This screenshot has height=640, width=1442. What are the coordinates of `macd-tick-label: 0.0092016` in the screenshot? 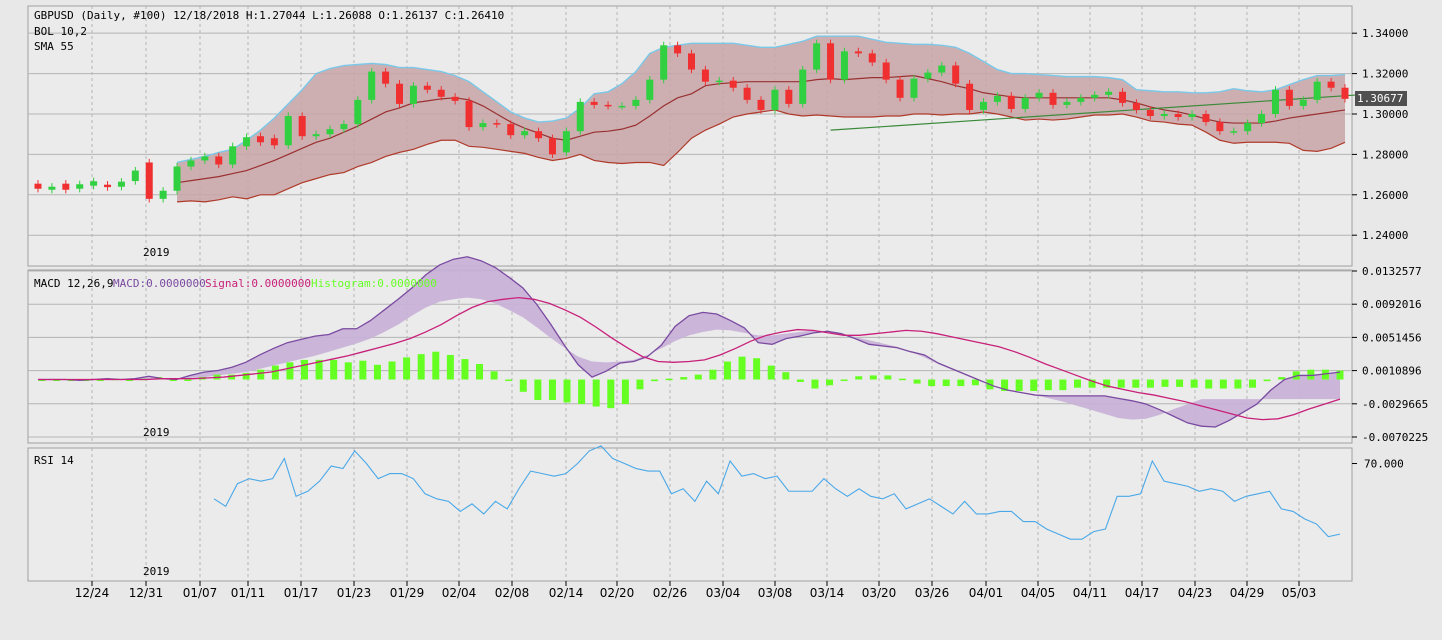 It's located at (1392, 304).